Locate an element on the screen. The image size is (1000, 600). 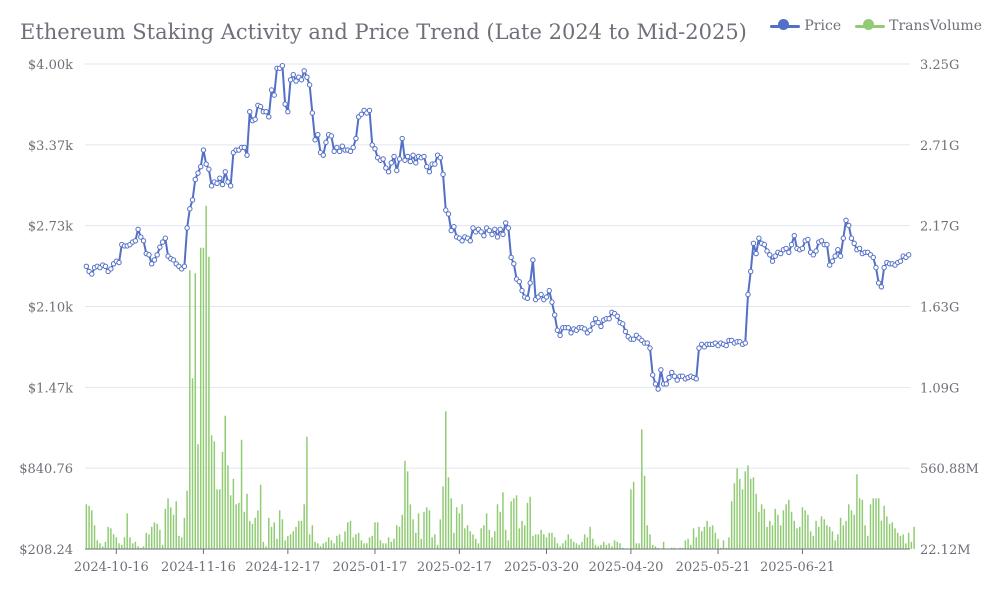
y-left-tick-label: $208.24 is located at coordinates (46, 550).